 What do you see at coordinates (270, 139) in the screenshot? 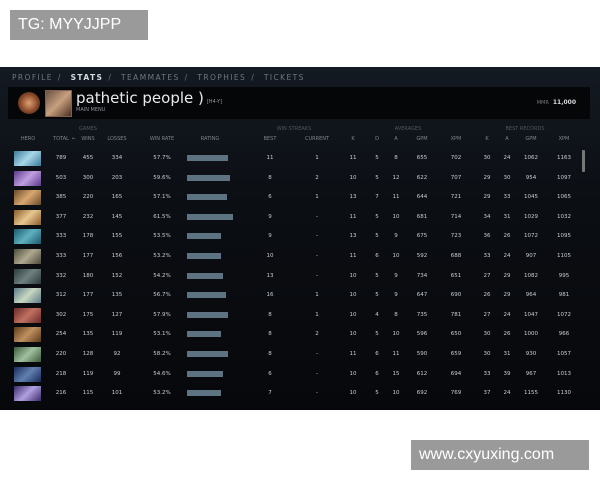
I see `column-header-best-streak: BEST` at bounding box center [270, 139].